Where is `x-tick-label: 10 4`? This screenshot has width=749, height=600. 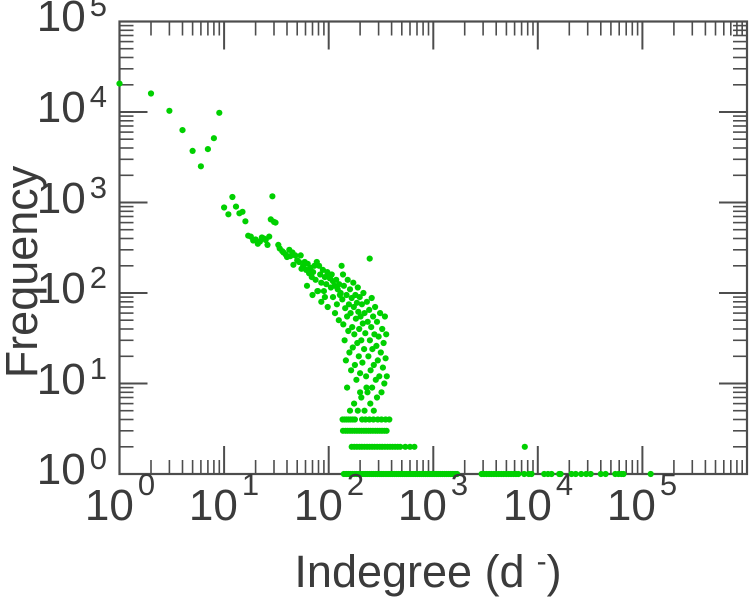
x-tick-label: 10 4 is located at coordinates (538, 498).